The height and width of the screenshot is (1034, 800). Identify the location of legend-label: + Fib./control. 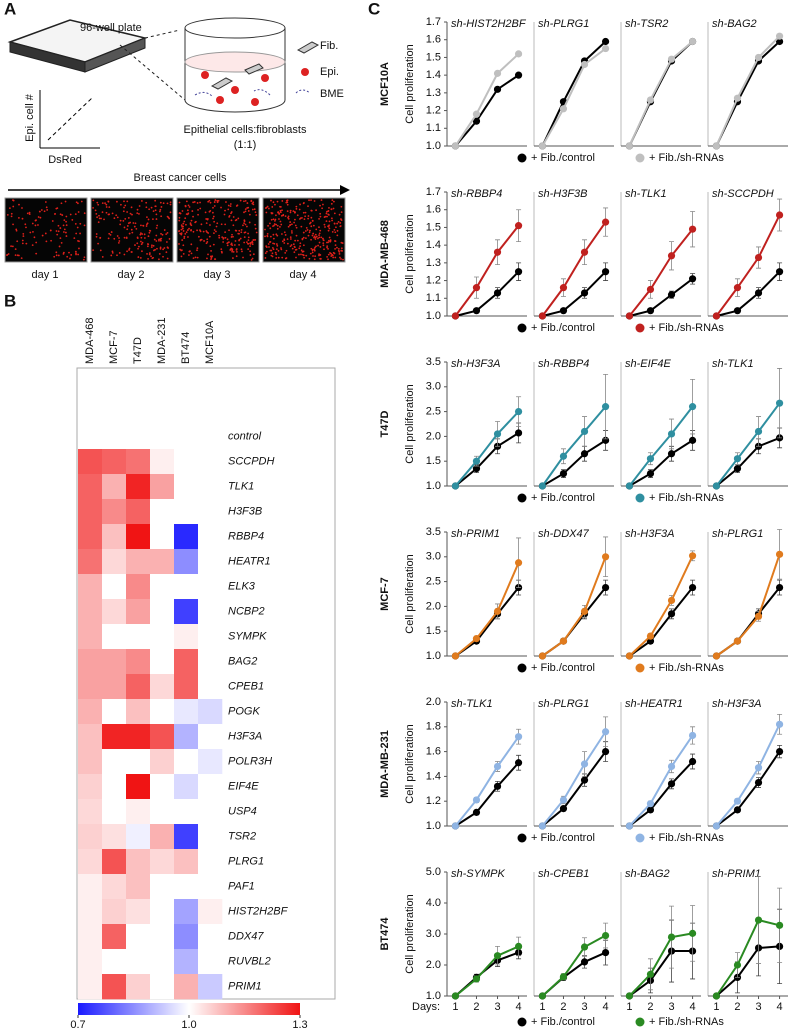
(563, 668).